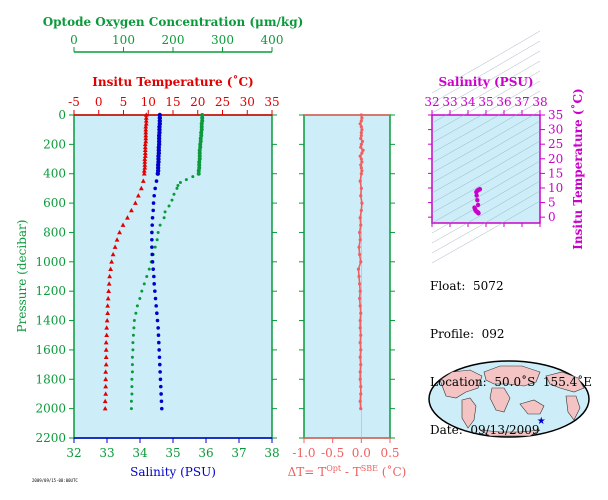  Describe the element at coordinates (50, 350) in the screenshot. I see `pressure-tick-label: 1600` at that location.